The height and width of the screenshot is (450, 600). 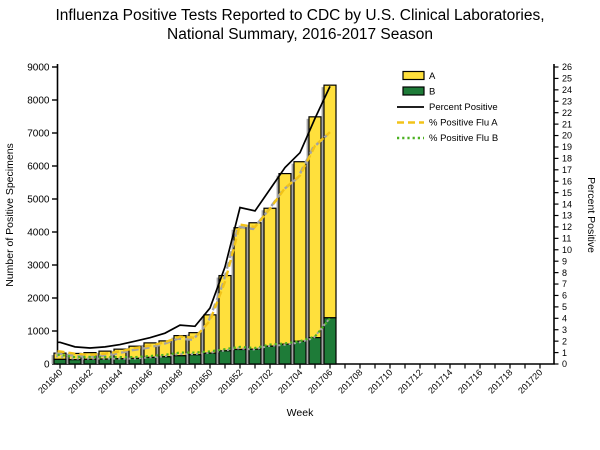 What do you see at coordinates (38, 232) in the screenshot?
I see `left-axis-tick-label: 4000` at bounding box center [38, 232].